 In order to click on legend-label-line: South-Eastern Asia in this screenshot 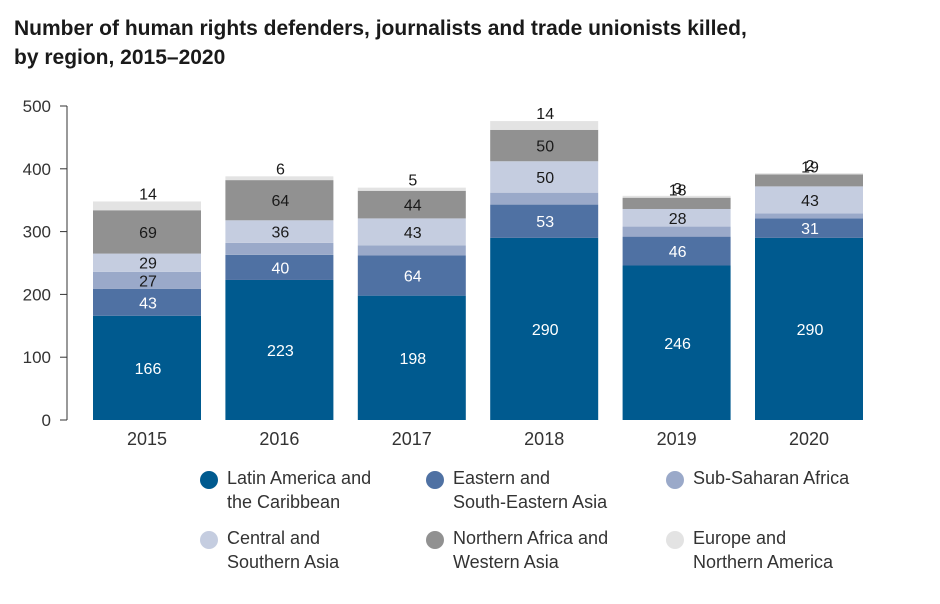, I will do `click(530, 502)`.